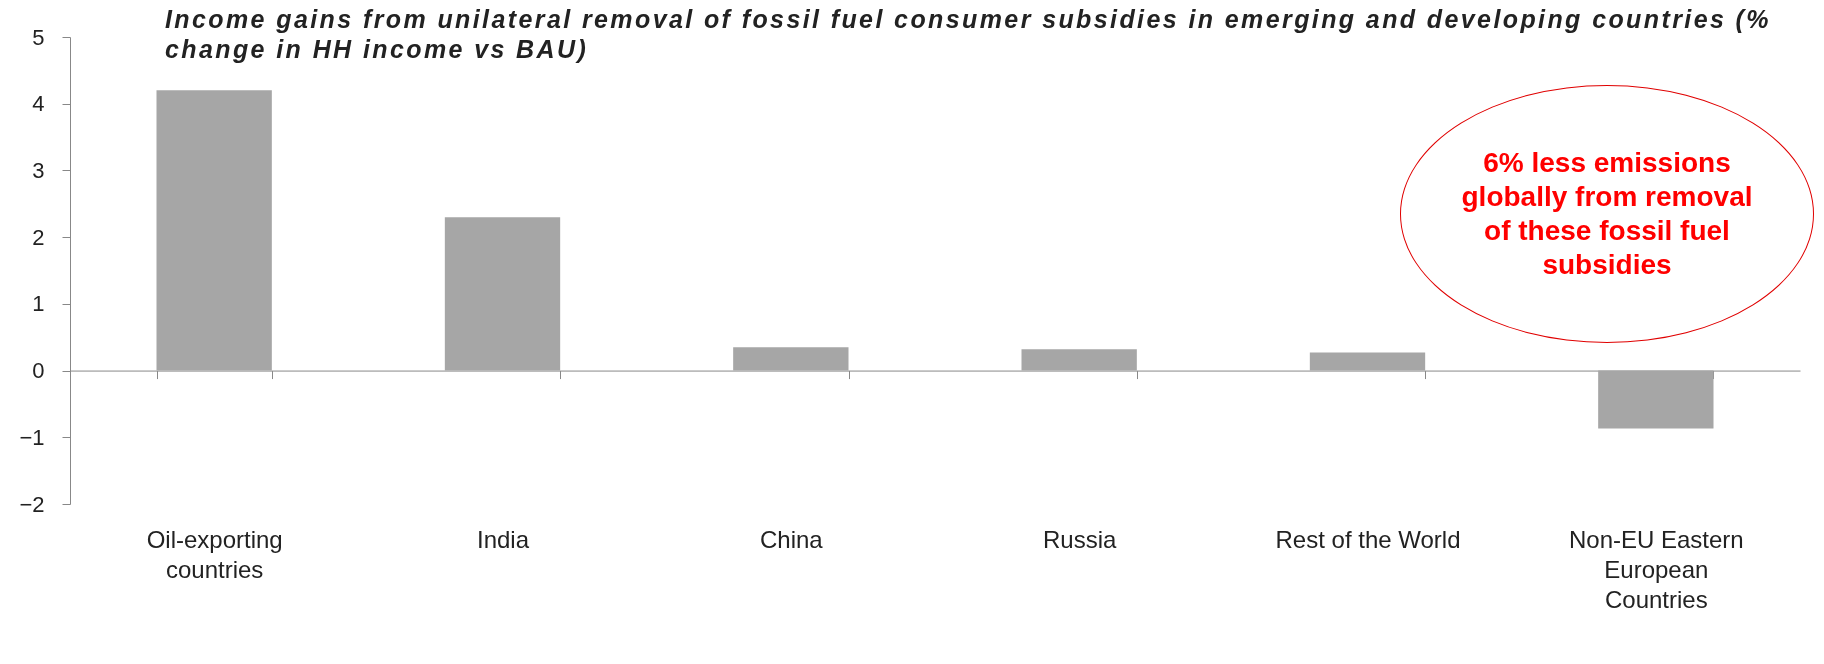 The height and width of the screenshot is (664, 1824). I want to click on y-tick-label: 2, so click(38, 237).